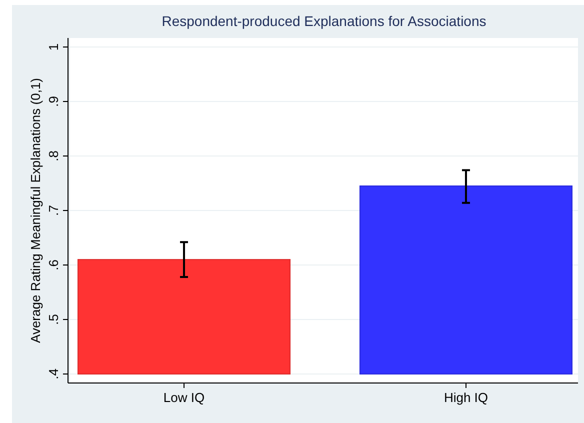 This screenshot has height=423, width=584. I want to click on y-tick-label: .4, so click(53, 374).